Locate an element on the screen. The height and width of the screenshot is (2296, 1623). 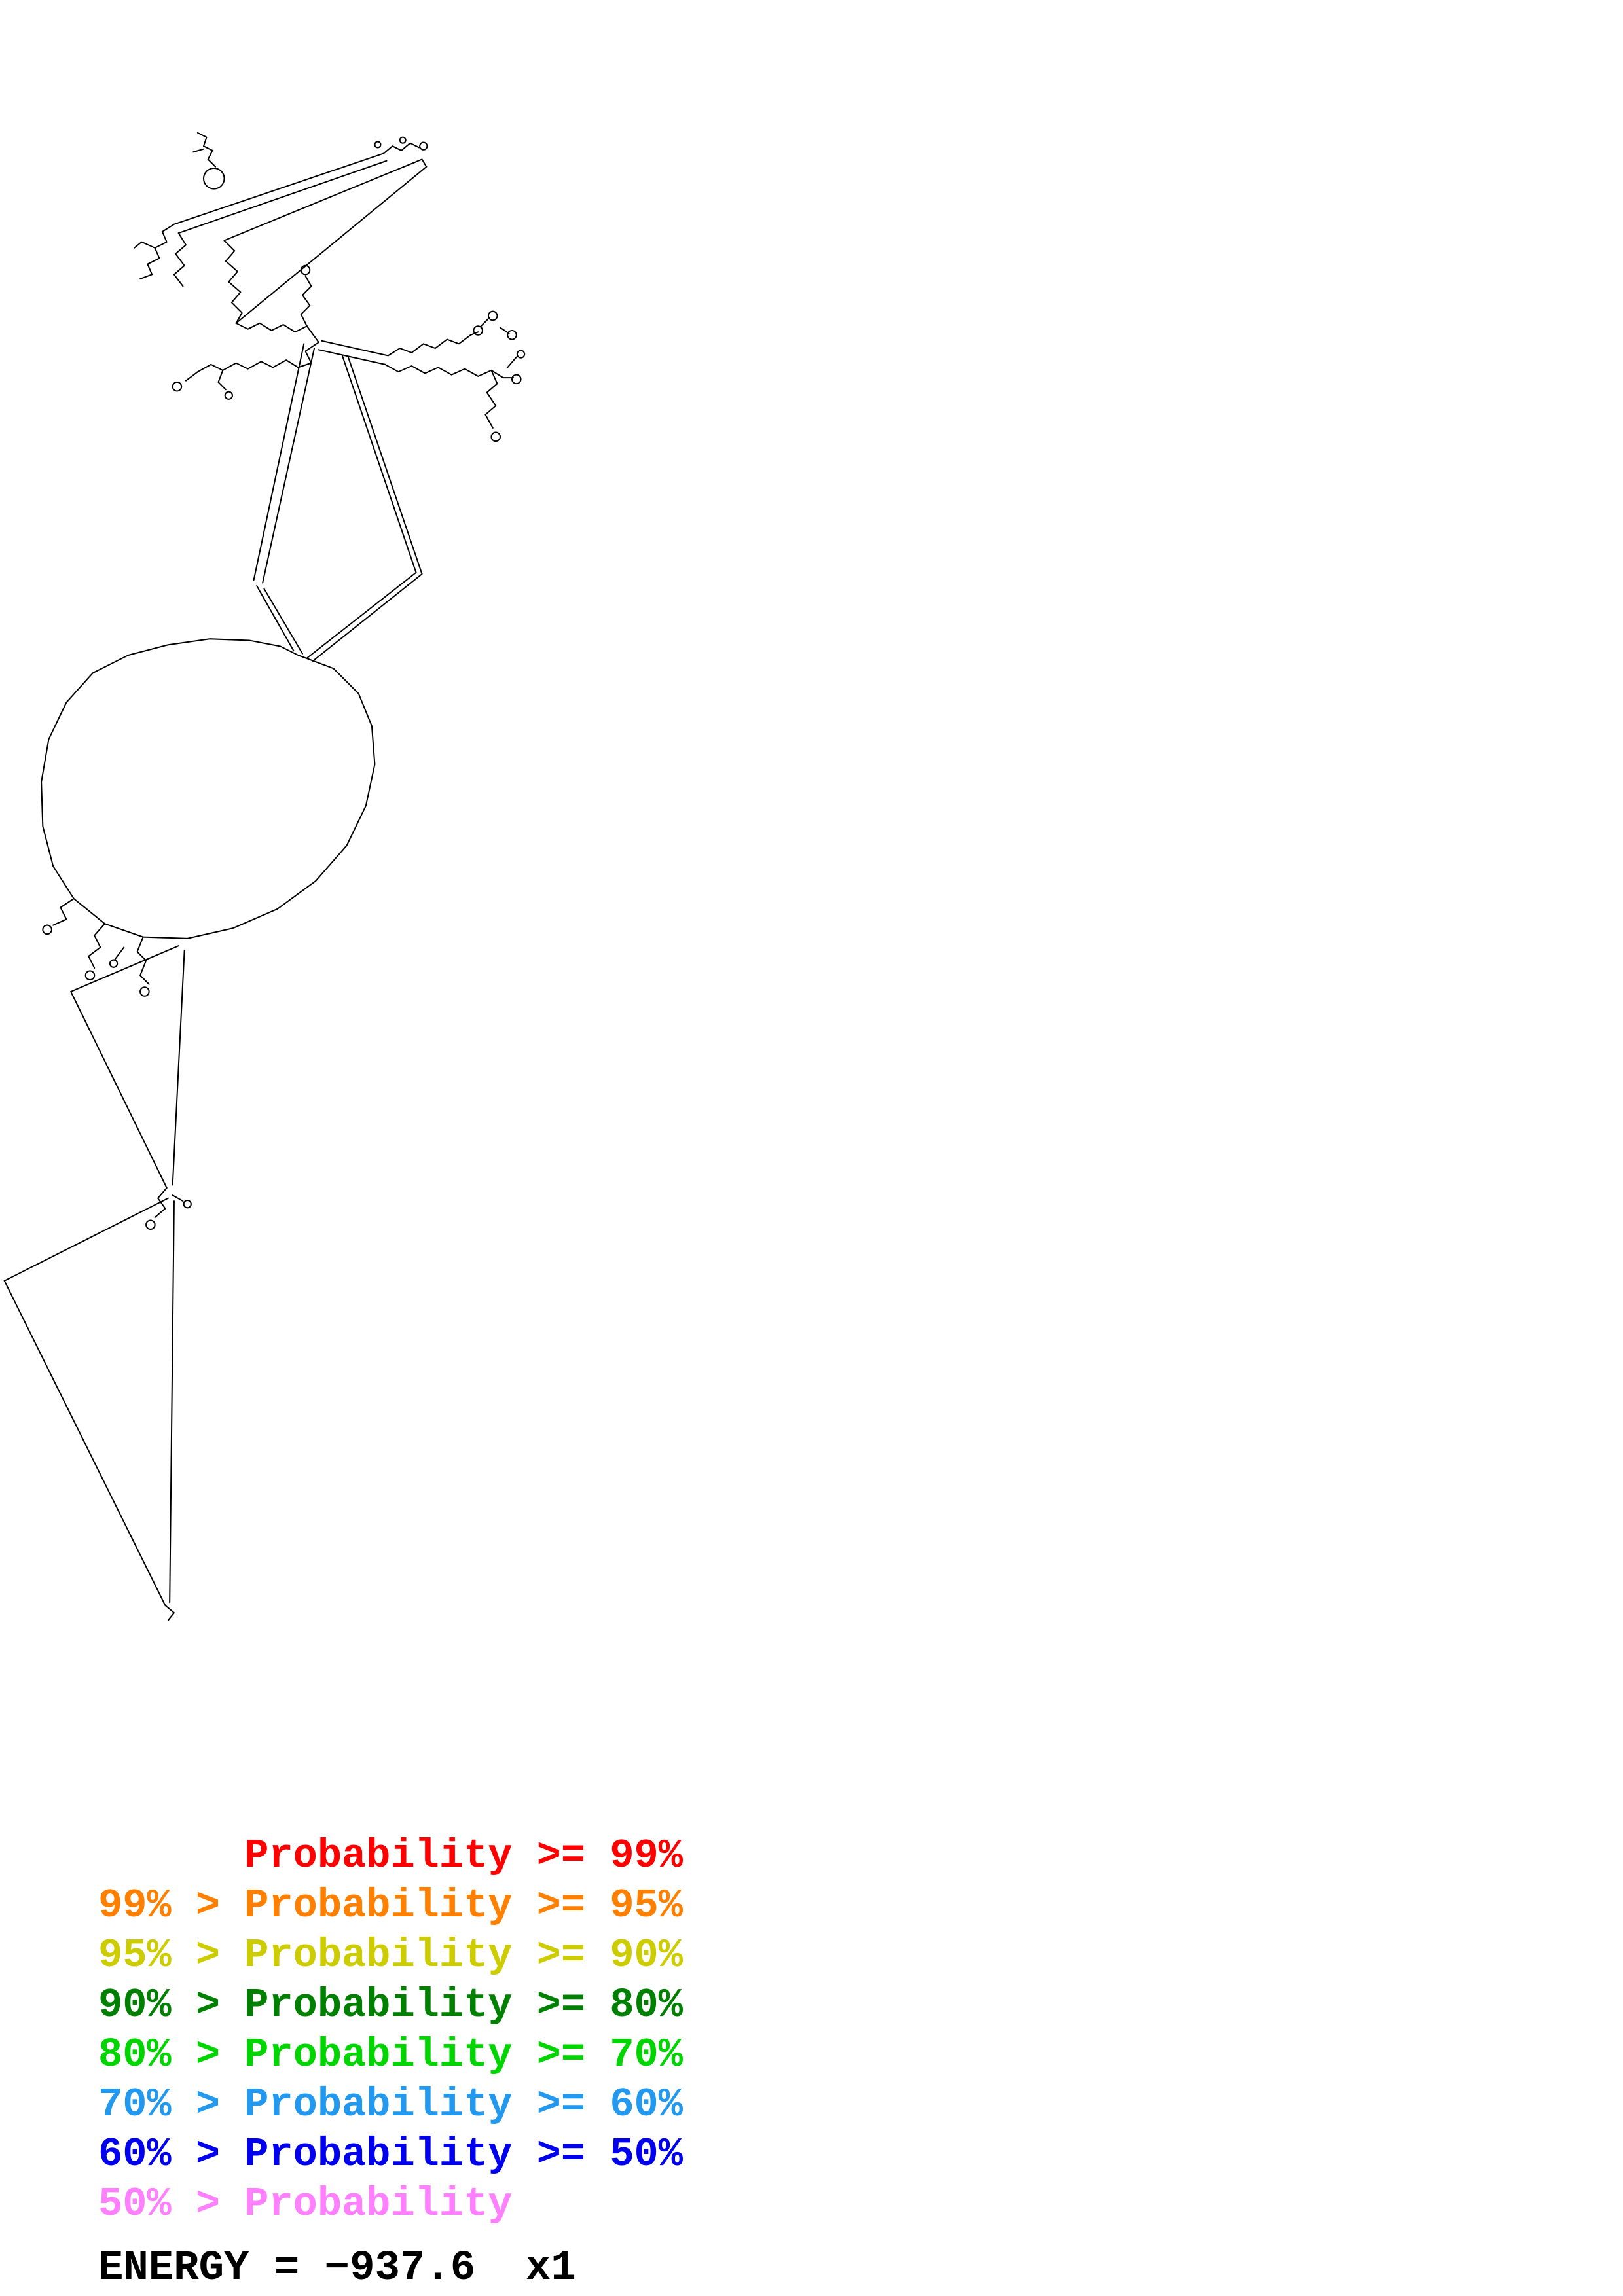
structure-top-cluster is located at coordinates (330, 287).